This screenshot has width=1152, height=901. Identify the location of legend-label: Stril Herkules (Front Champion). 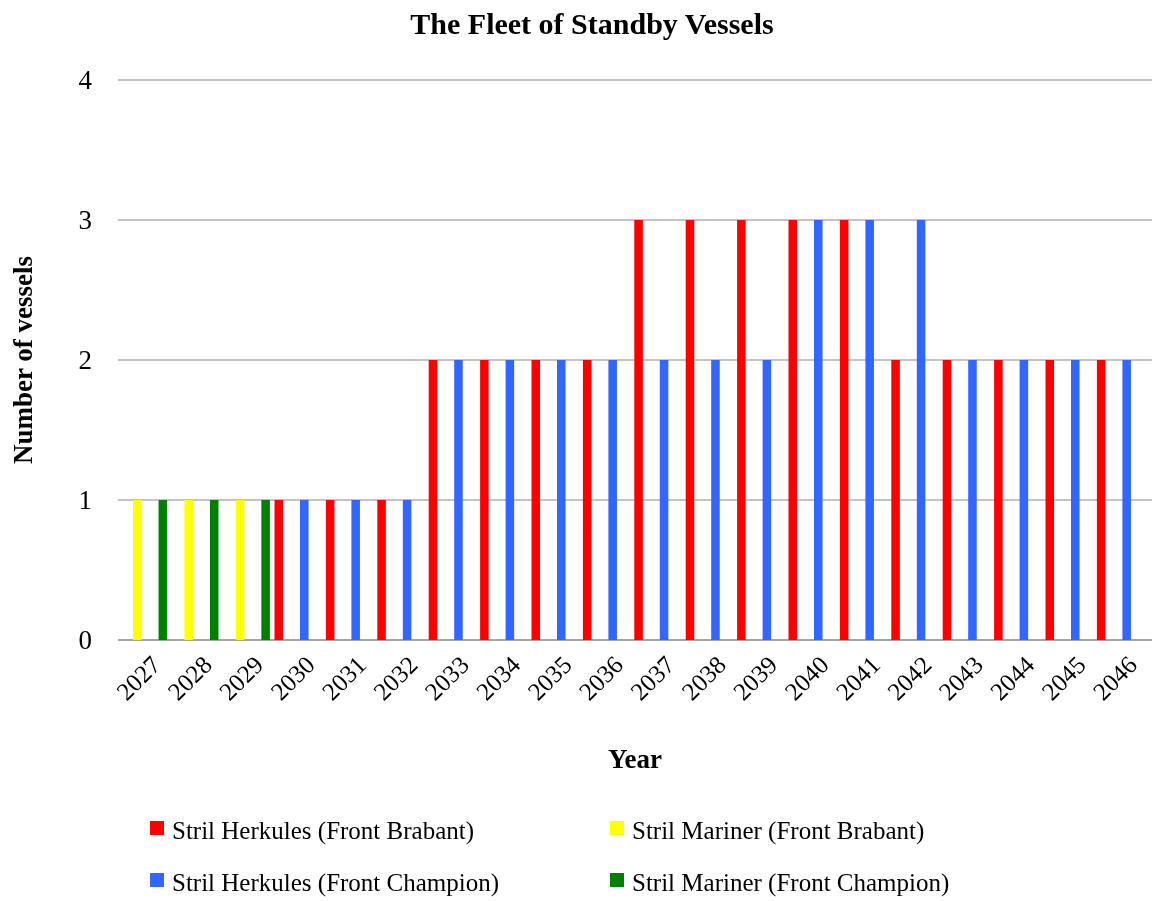
(336, 882).